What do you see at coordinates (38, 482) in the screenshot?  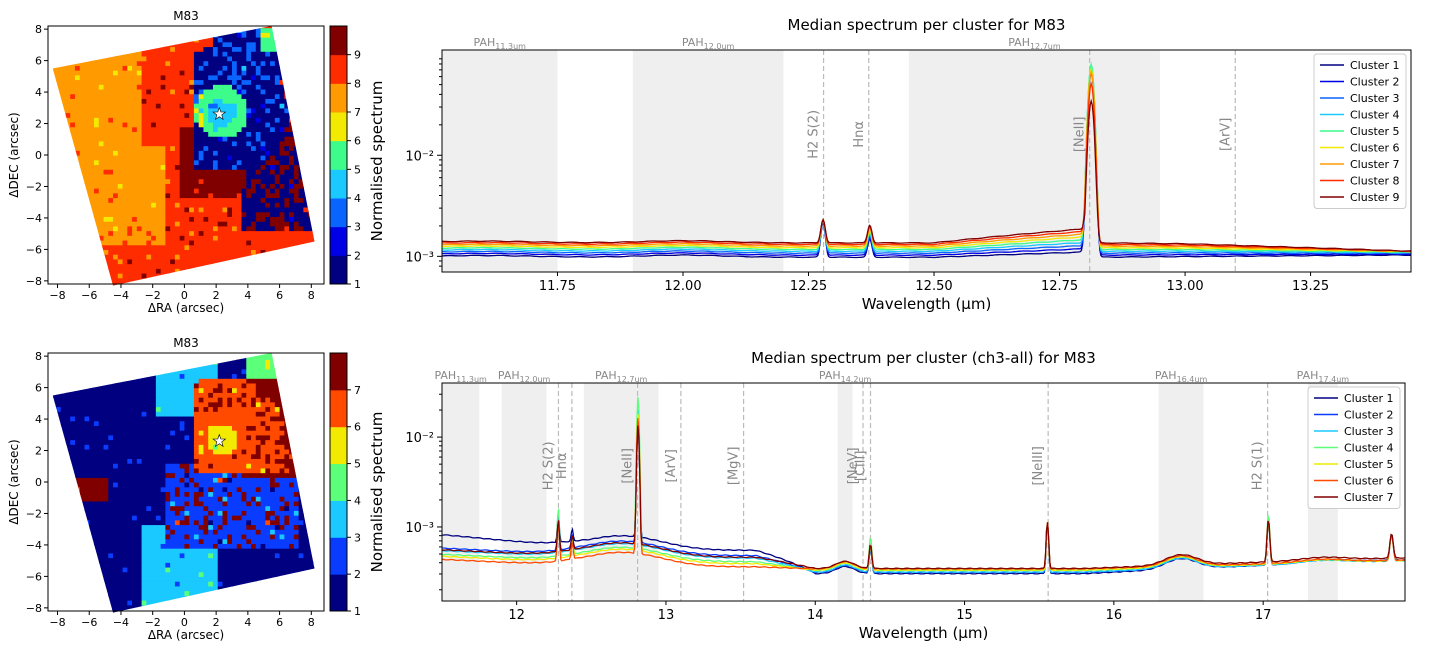 I see `y-tick-label: 0` at bounding box center [38, 482].